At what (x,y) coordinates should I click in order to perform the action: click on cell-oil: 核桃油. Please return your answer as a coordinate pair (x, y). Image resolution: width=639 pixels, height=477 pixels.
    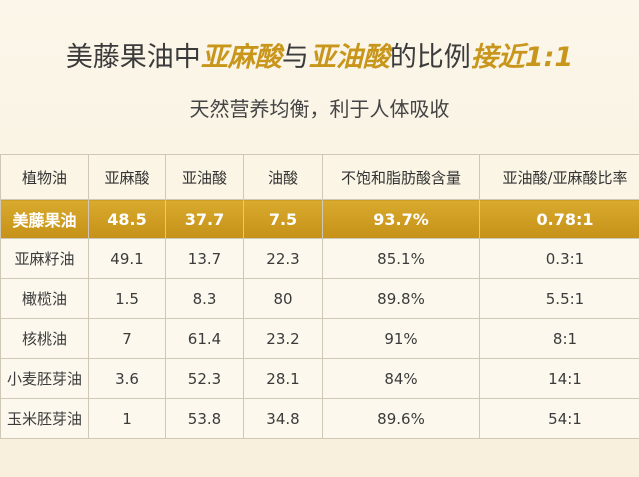
    Looking at the image, I should click on (44, 338).